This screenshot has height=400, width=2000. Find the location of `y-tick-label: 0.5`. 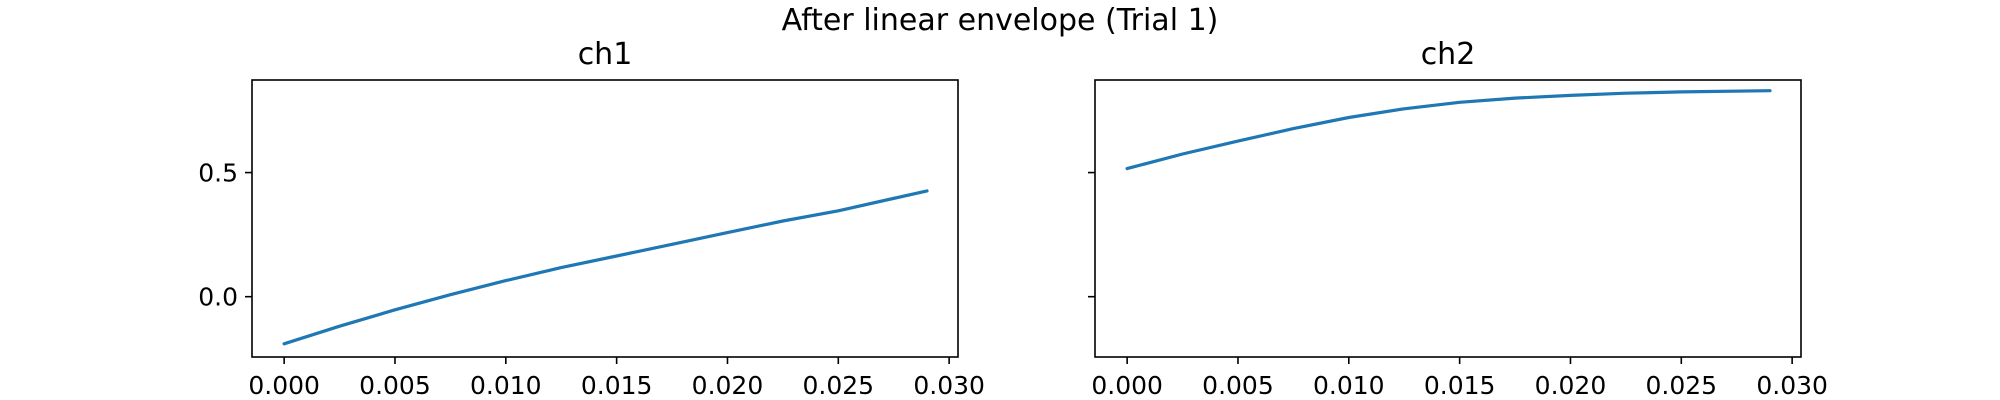

y-tick-label: 0.5 is located at coordinates (218, 173).